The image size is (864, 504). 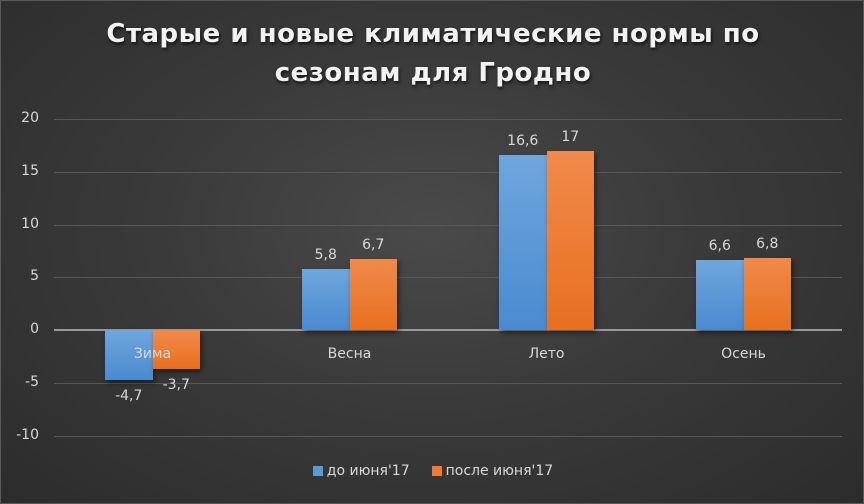 I want to click on data-label: 6,7, so click(x=373, y=245).